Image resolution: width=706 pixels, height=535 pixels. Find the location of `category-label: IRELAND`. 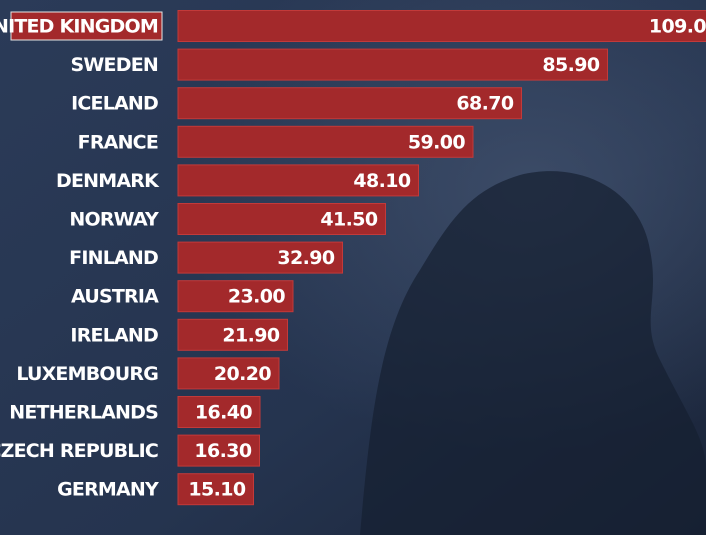

category-label: IRELAND is located at coordinates (114, 335).